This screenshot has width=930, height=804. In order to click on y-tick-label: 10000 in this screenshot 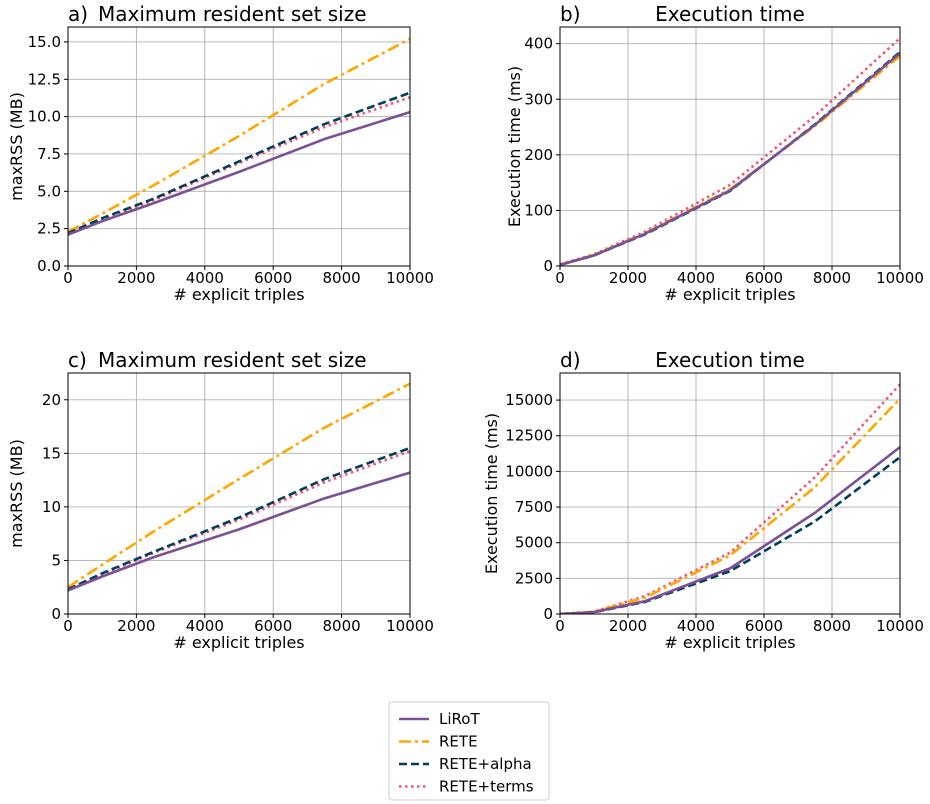, I will do `click(529, 471)`.